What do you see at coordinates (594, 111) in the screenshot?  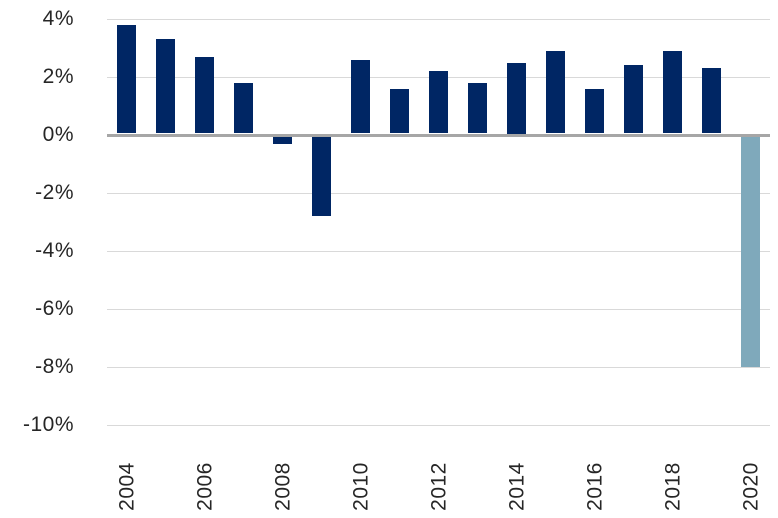 I see `bar-2016` at bounding box center [594, 111].